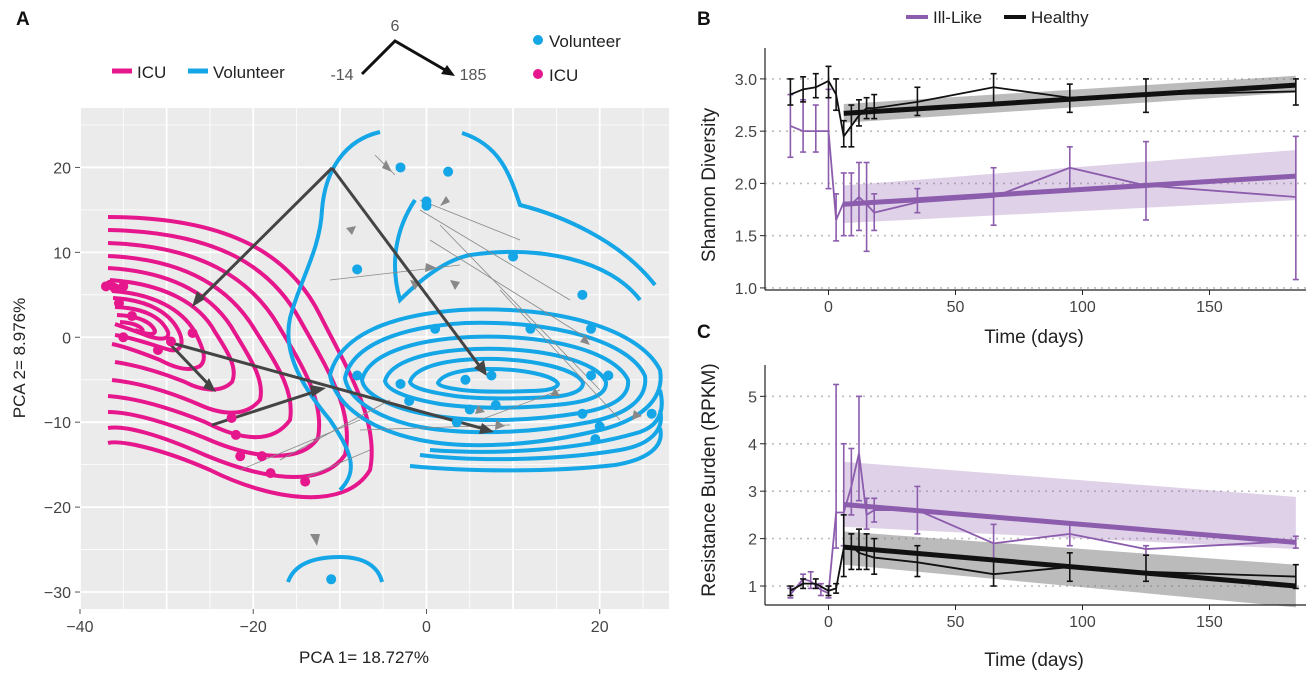 The height and width of the screenshot is (673, 1314). Describe the element at coordinates (62, 168) in the screenshot. I see `y-tick-label: 20` at that location.